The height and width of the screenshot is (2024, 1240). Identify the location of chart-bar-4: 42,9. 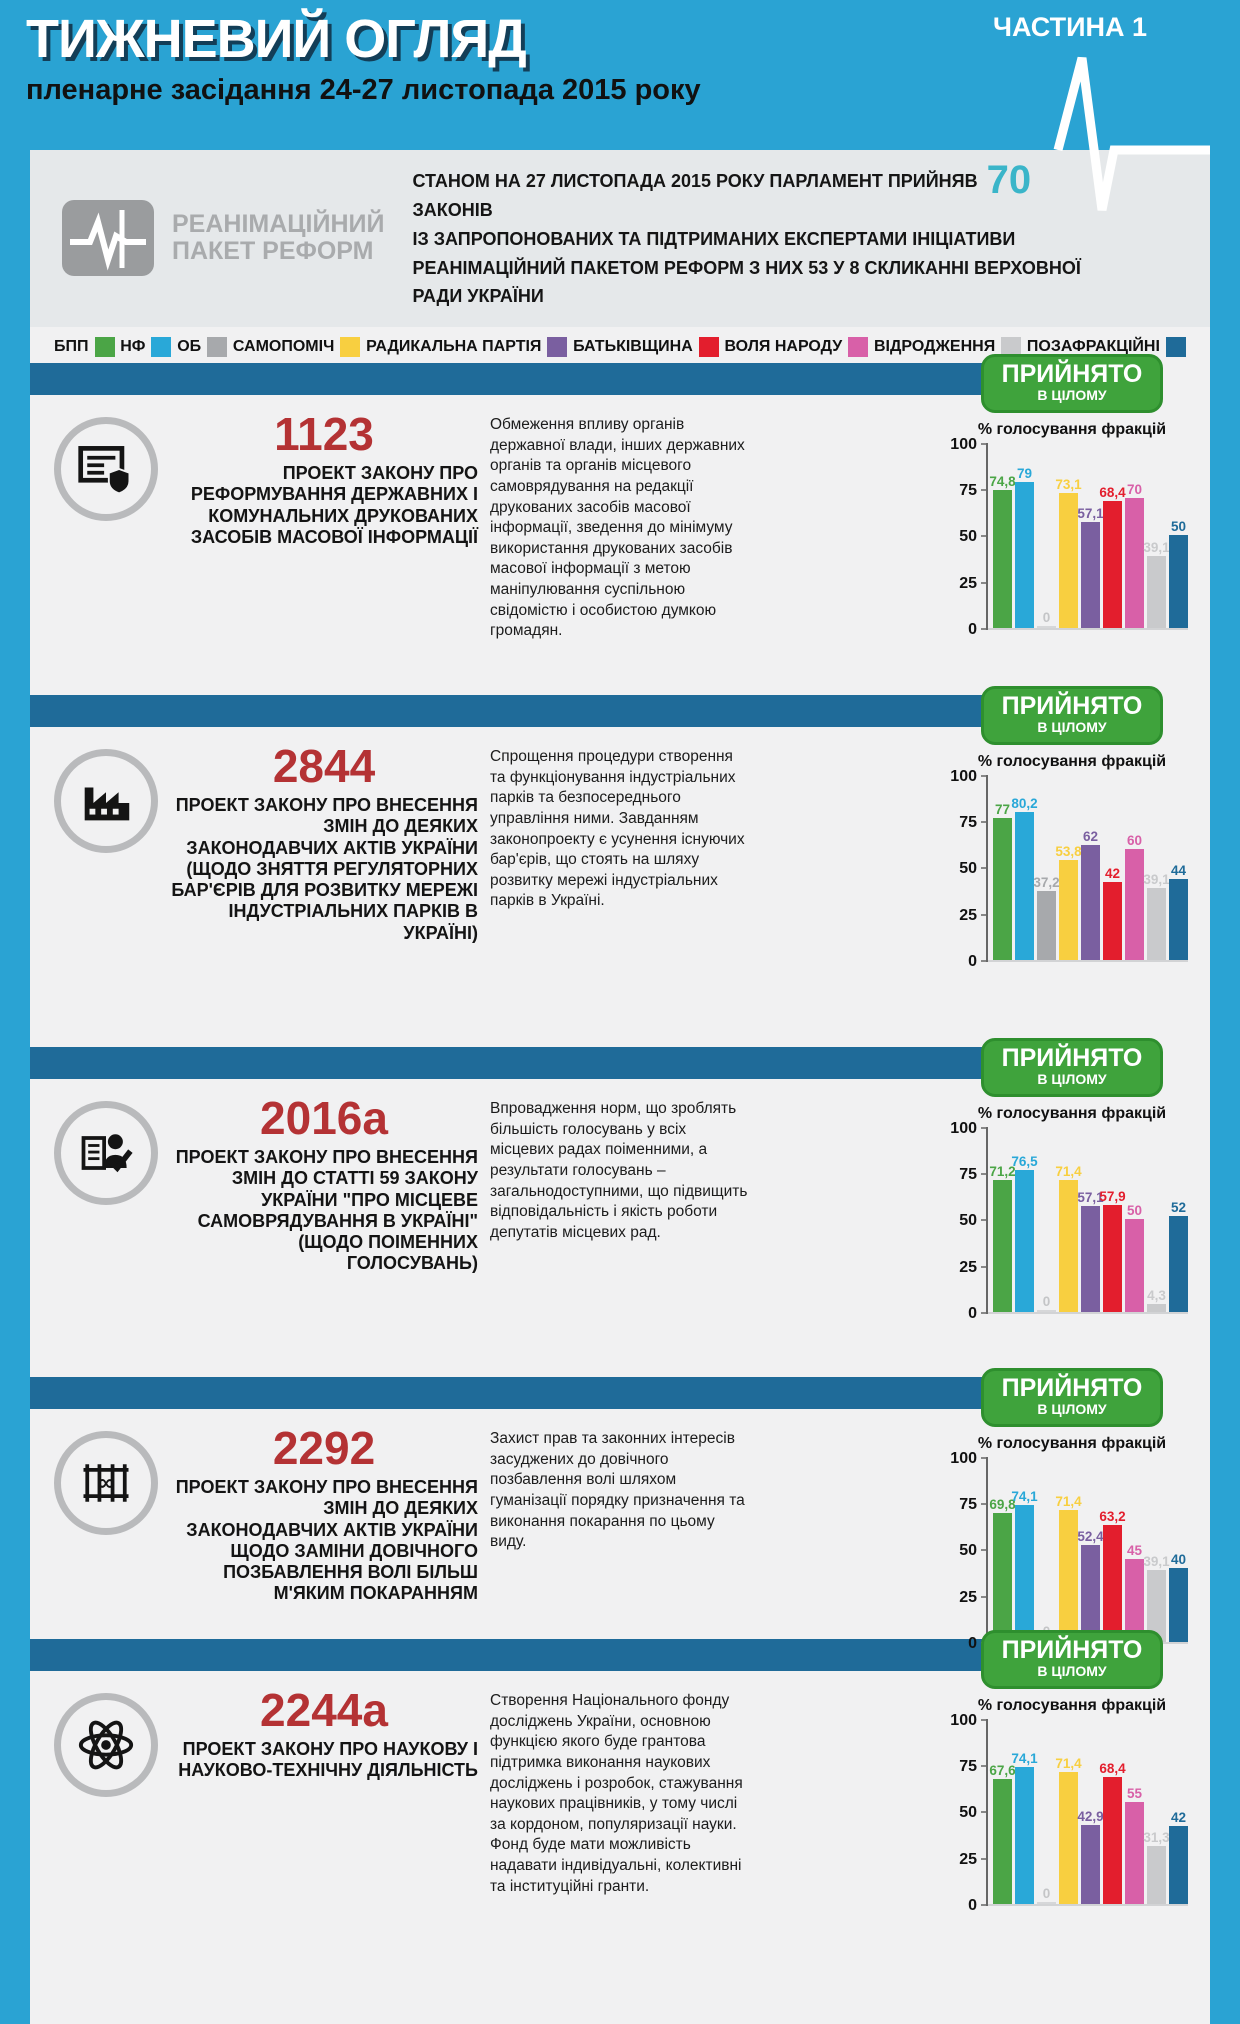
(1090, 1856).